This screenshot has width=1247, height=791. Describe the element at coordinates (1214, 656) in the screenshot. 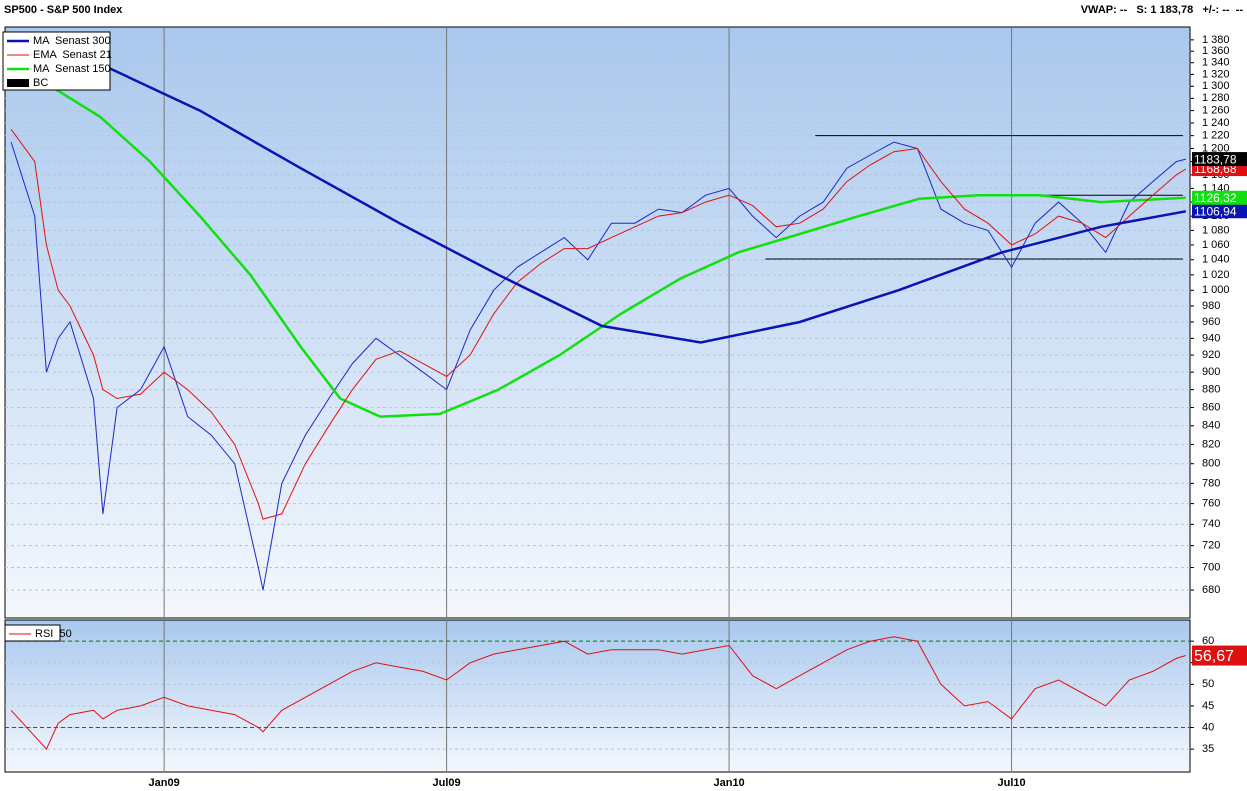

I see `value-label: 56,67` at that location.